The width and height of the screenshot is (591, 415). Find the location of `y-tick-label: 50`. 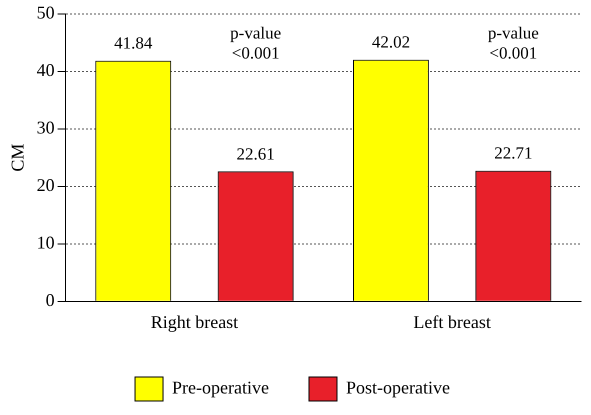

y-tick-label: 50 is located at coordinates (45, 12).